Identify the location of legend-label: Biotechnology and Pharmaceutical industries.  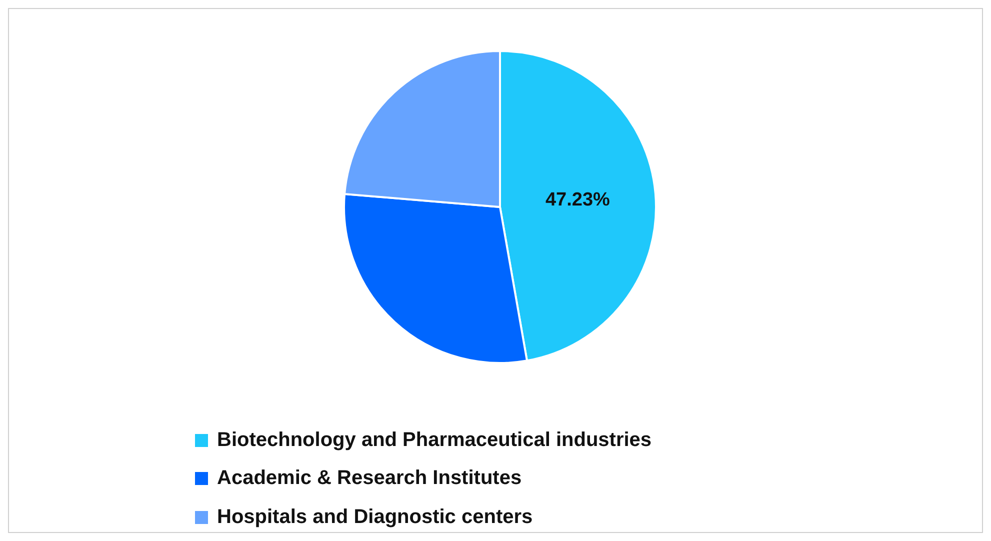
(434, 440).